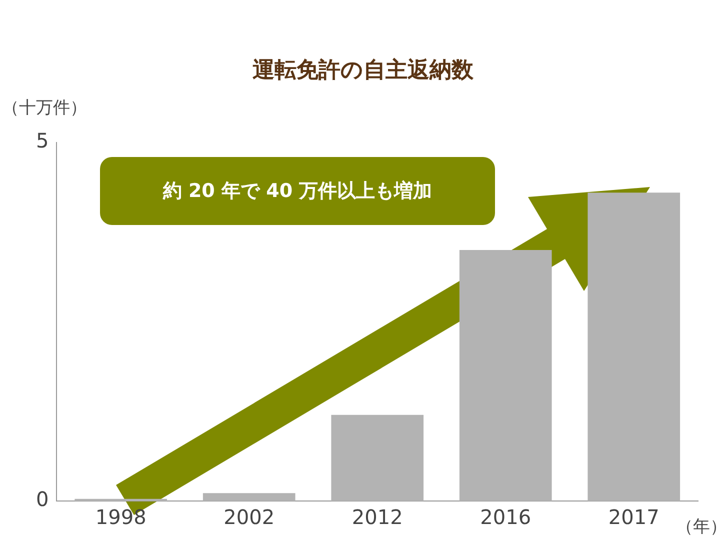 Image resolution: width=726 pixels, height=545 pixels. Describe the element at coordinates (506, 517) in the screenshot. I see `x-tick-label: 2016` at that location.